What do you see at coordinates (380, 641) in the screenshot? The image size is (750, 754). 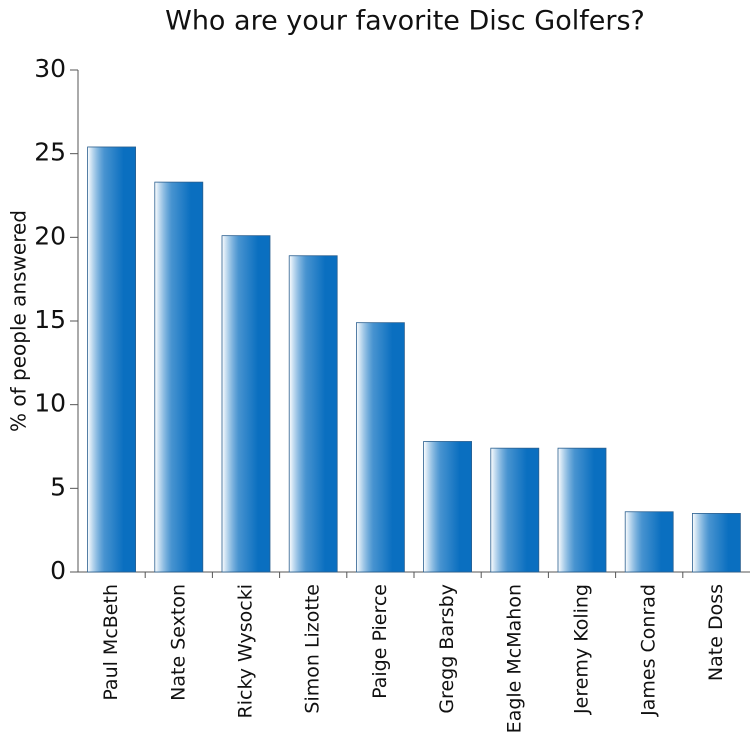 I see `x-tick-label: Paige Pierce` at bounding box center [380, 641].